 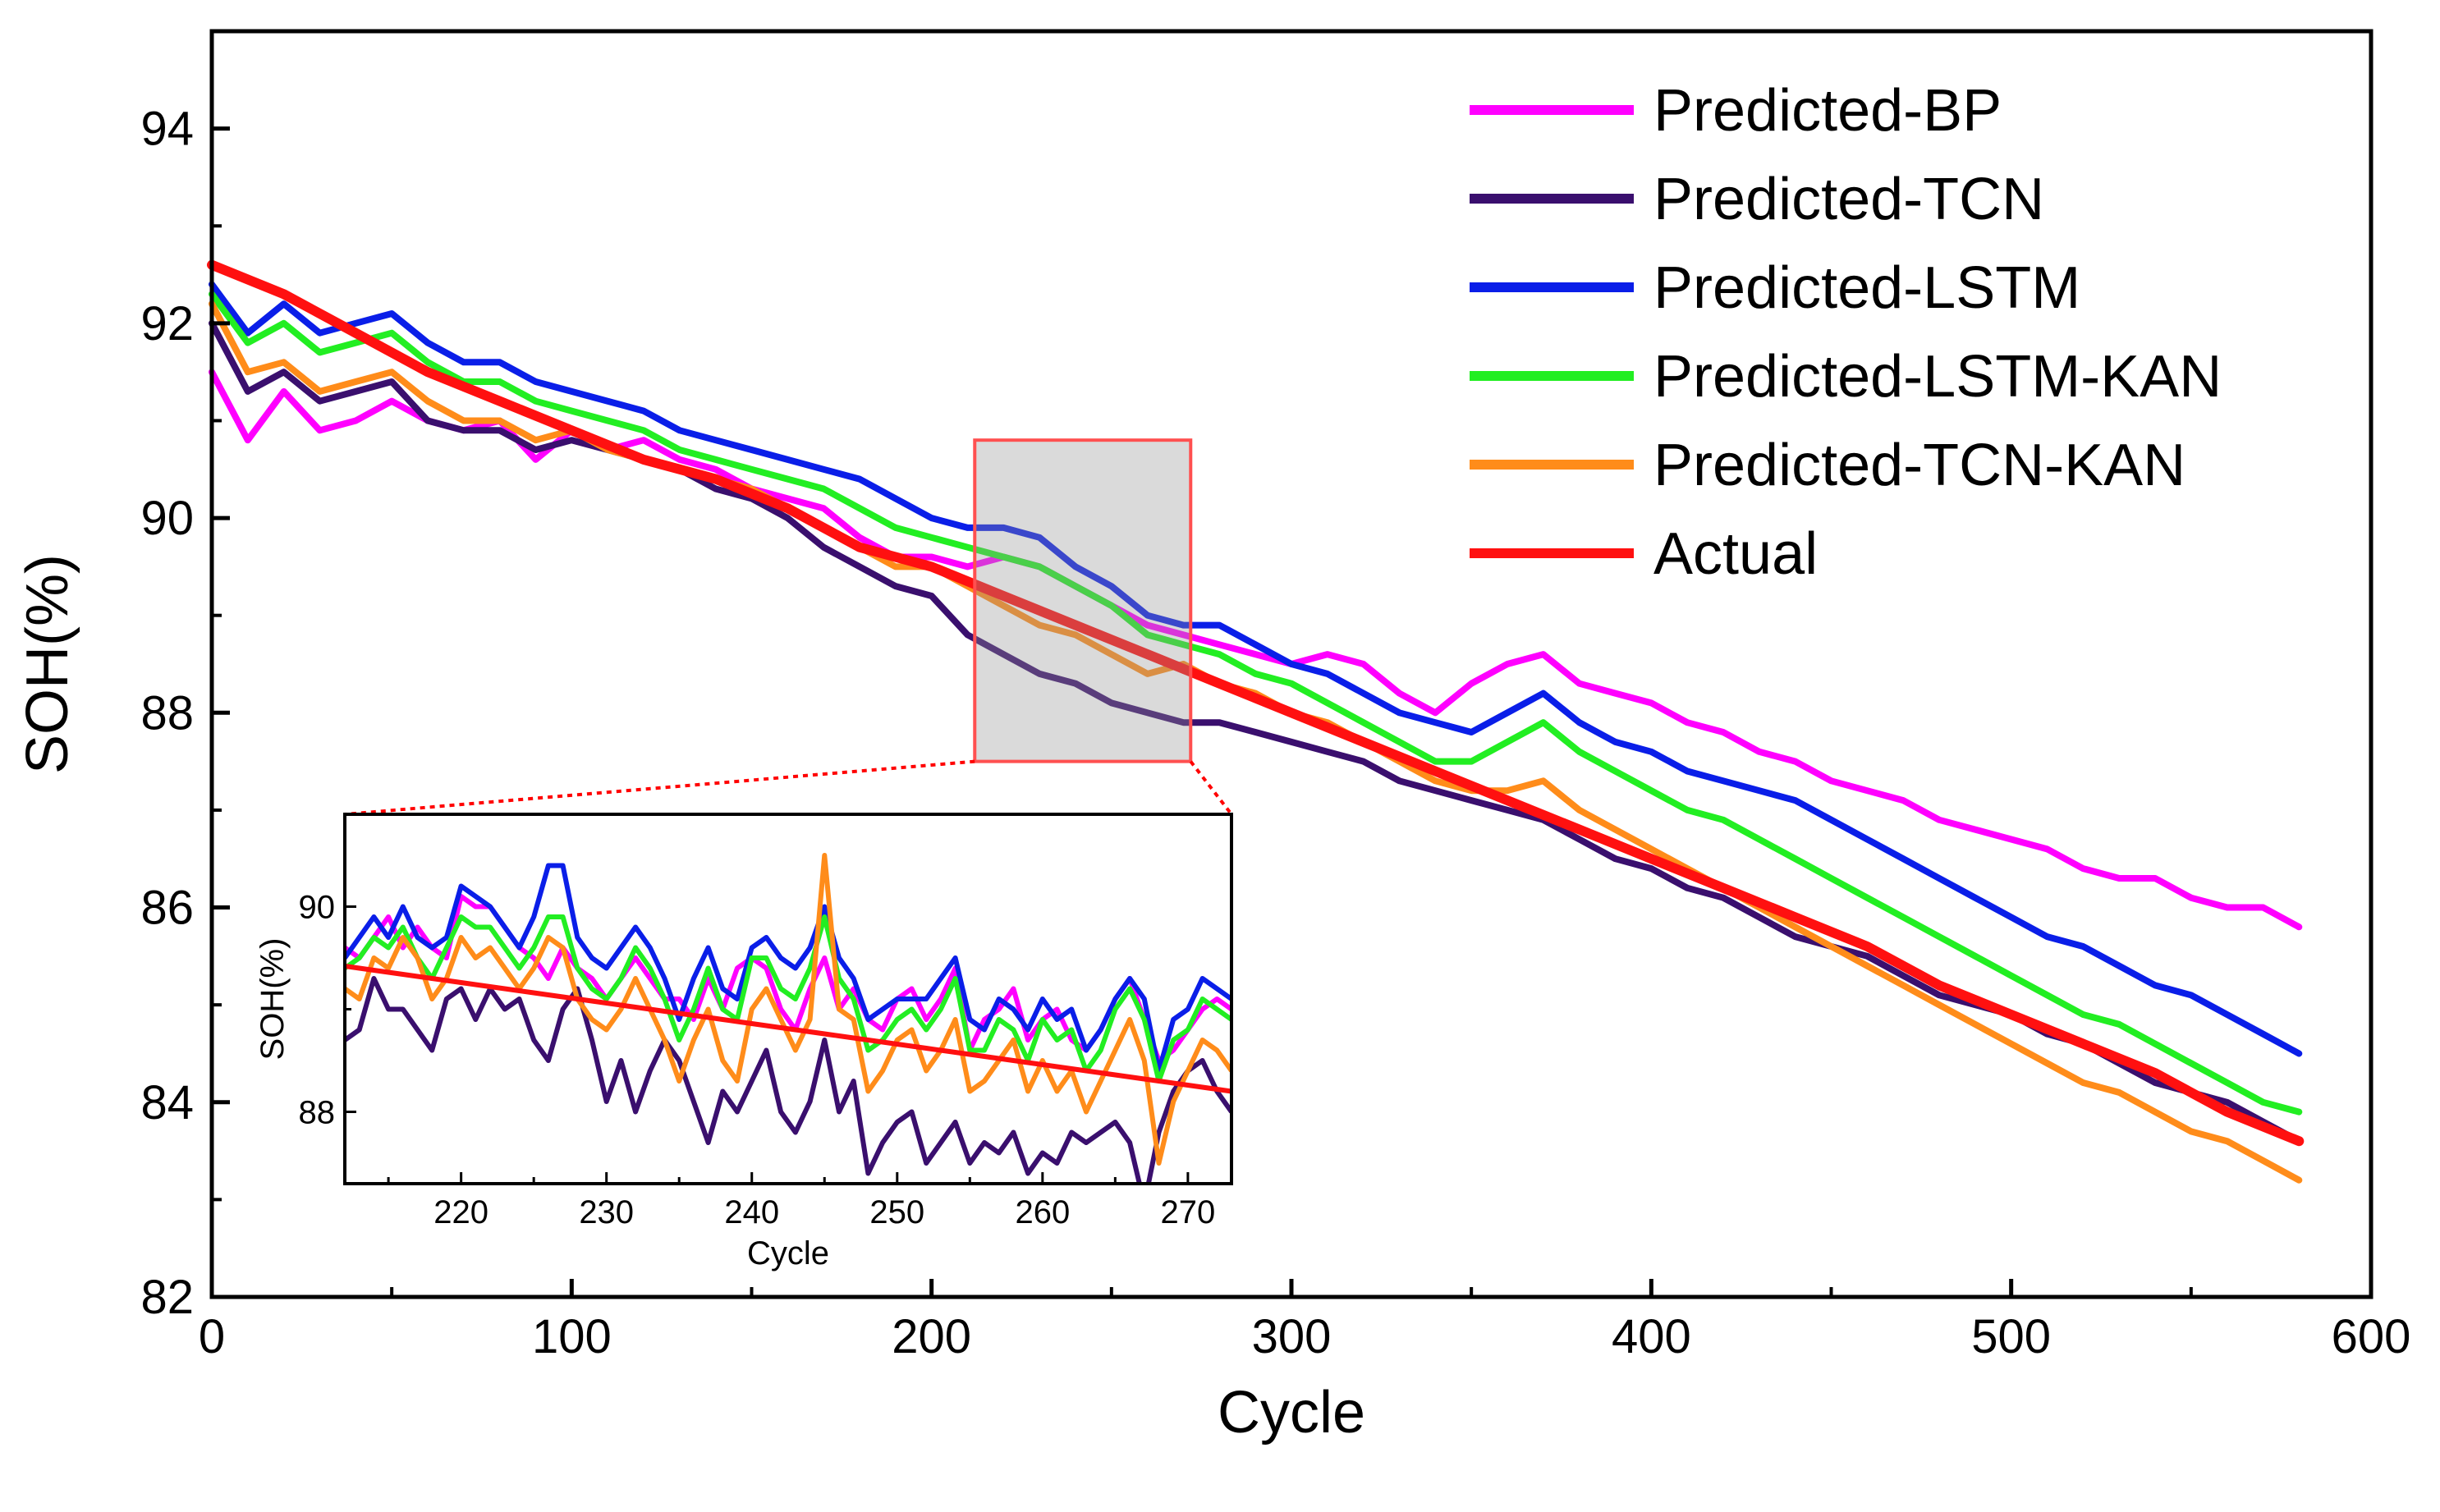 I want to click on inset-y-tick-label: 88, so click(x=317, y=1113).